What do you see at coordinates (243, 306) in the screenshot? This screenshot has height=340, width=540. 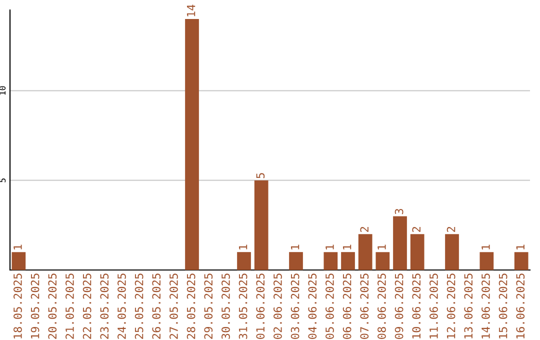 I see `x-tick-label: 31.05.2025` at bounding box center [243, 306].